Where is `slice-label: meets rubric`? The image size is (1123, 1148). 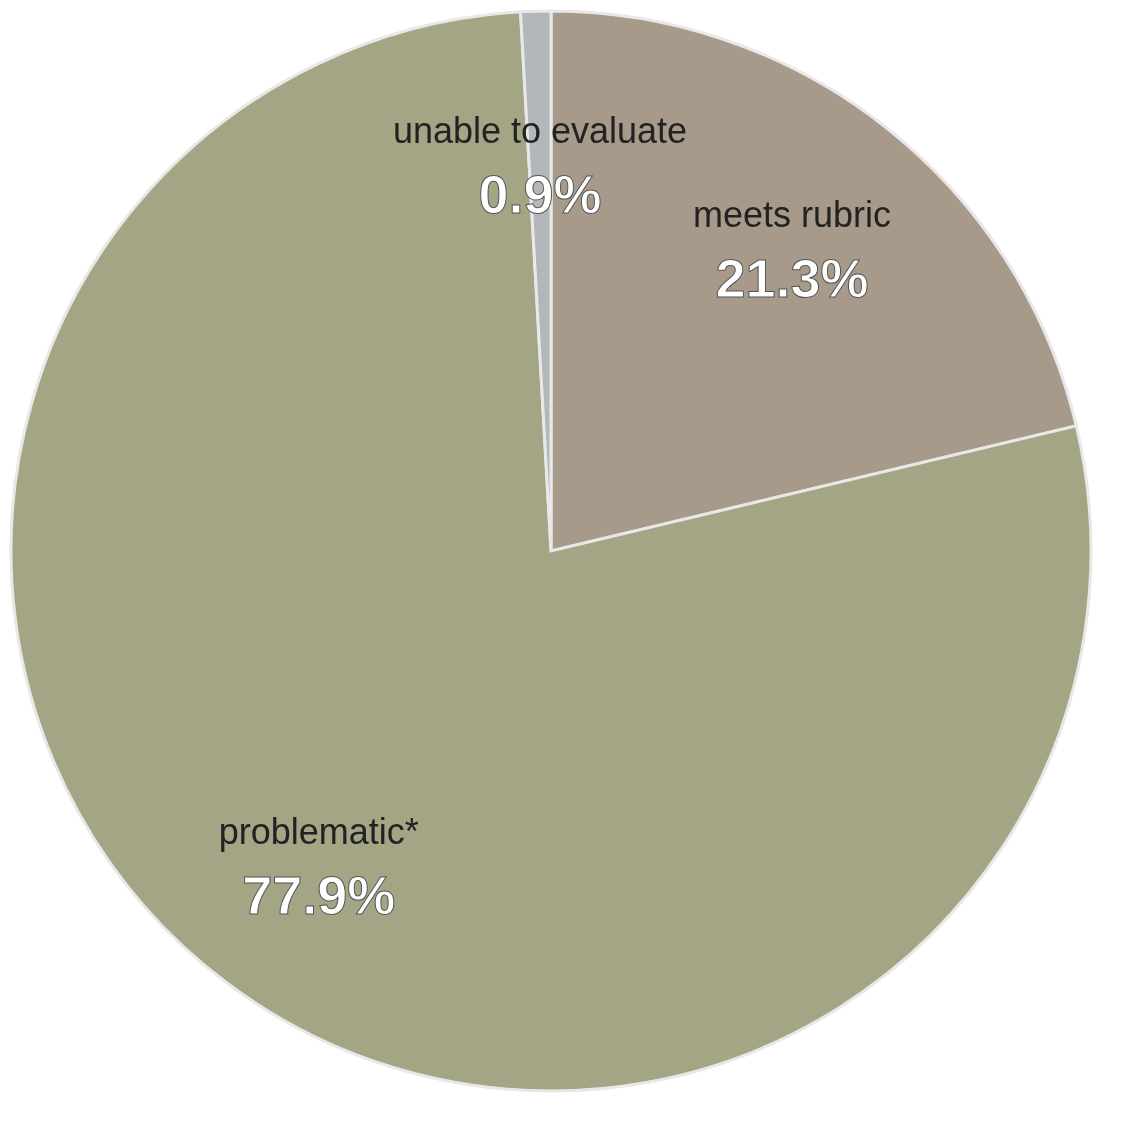
slice-label: meets rubric is located at coordinates (792, 214).